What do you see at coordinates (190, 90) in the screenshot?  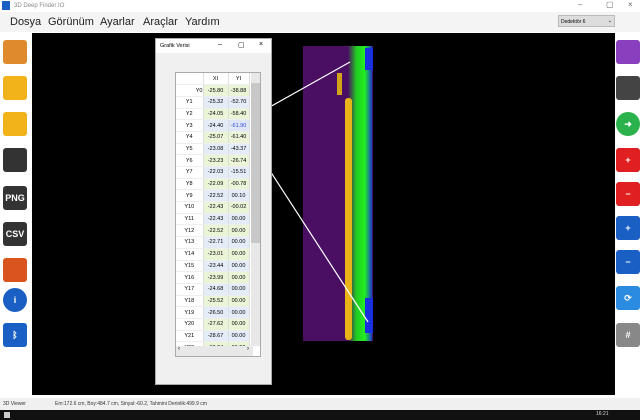 I see `row-header: Y0` at bounding box center [190, 90].